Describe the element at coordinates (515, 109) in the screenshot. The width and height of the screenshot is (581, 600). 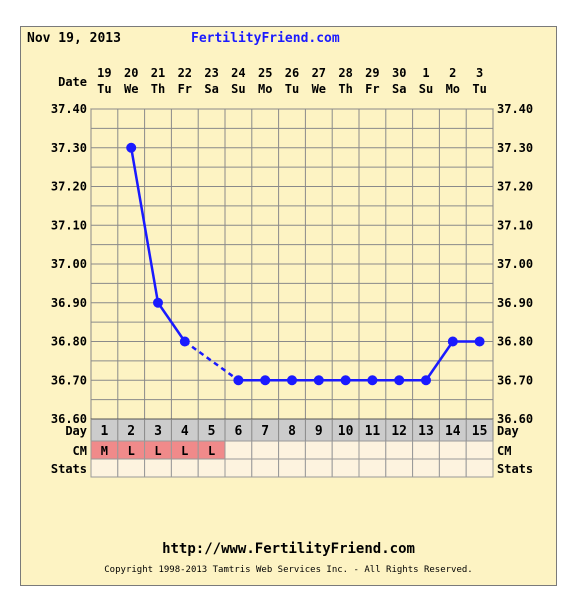
I see `y-tick-label-right: 37.40` at that location.